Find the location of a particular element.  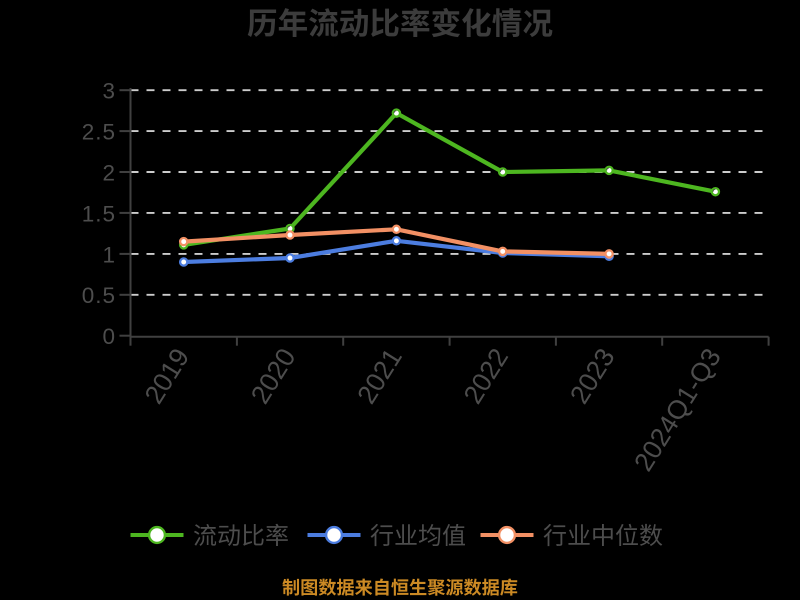

svg-text: 2 is located at coordinates (109, 172).